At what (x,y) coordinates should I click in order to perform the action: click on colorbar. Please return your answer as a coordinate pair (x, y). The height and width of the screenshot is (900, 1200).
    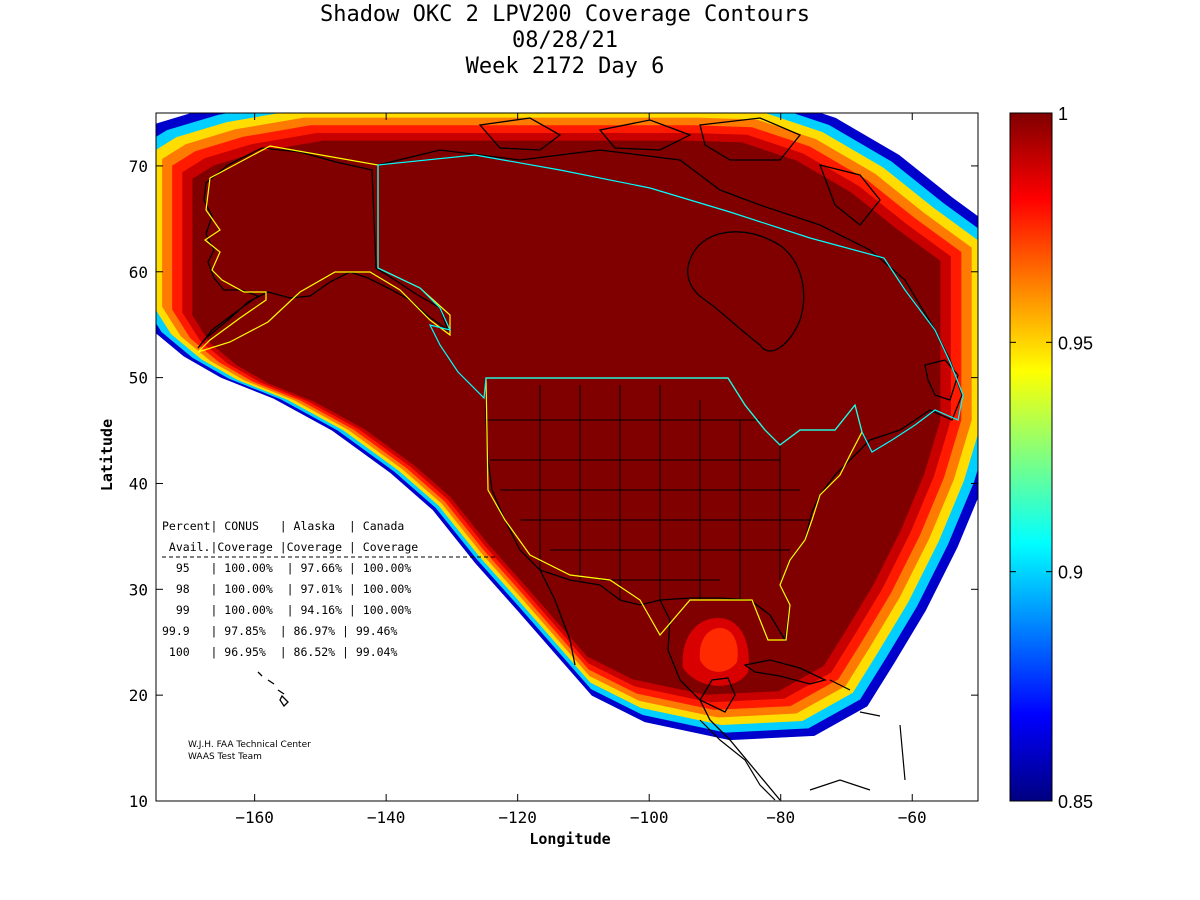
    Looking at the image, I should click on (1031, 457).